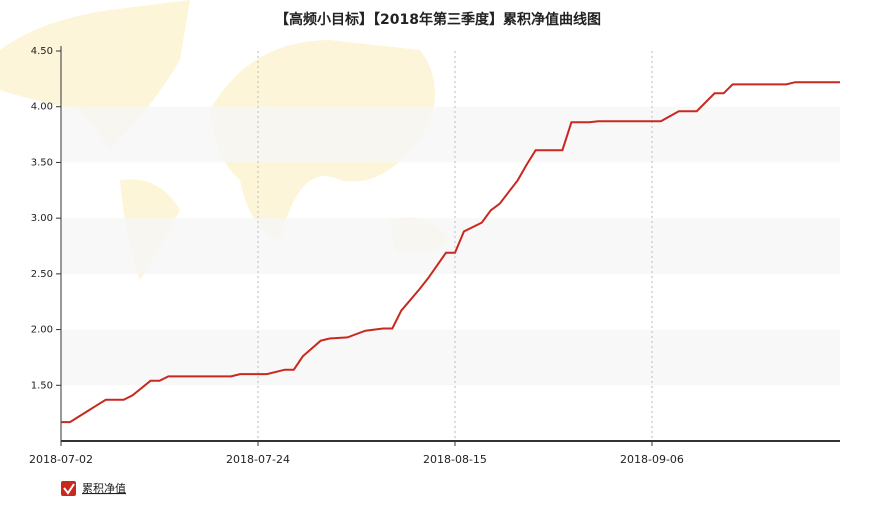 The image size is (876, 512). I want to click on y-tick-label: 4.50, so click(42, 51).